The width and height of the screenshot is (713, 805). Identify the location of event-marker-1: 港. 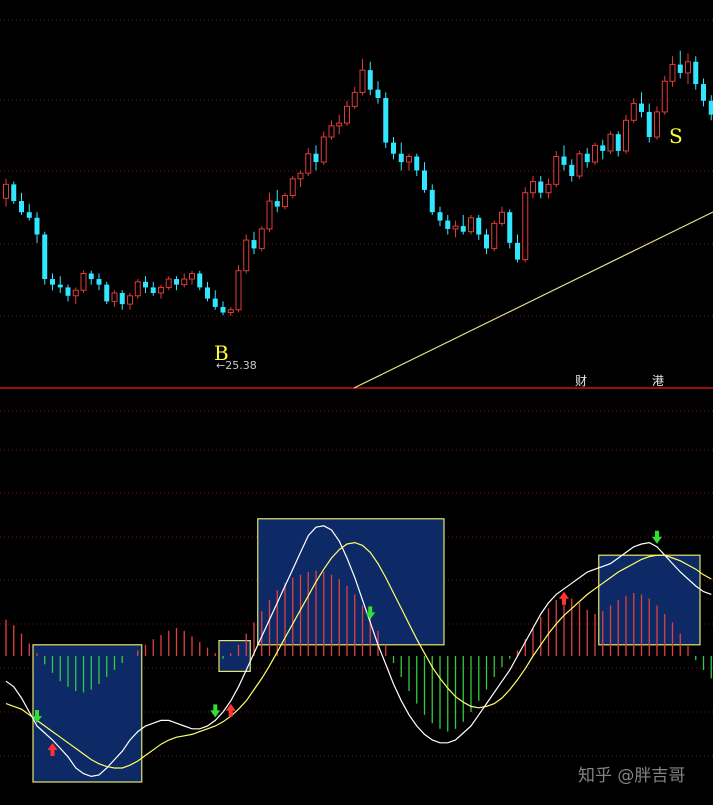
(658, 381).